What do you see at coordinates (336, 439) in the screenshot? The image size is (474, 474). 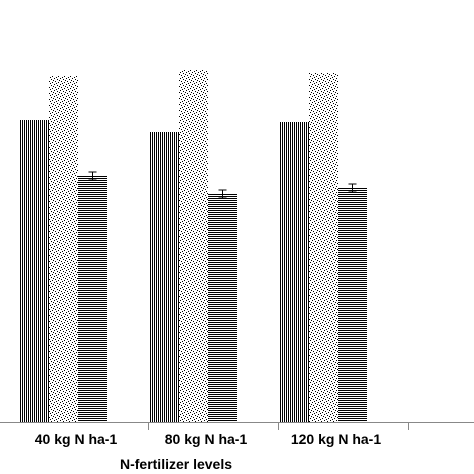 I see `x-tick-label-3: 120 kg N ha-1` at bounding box center [336, 439].